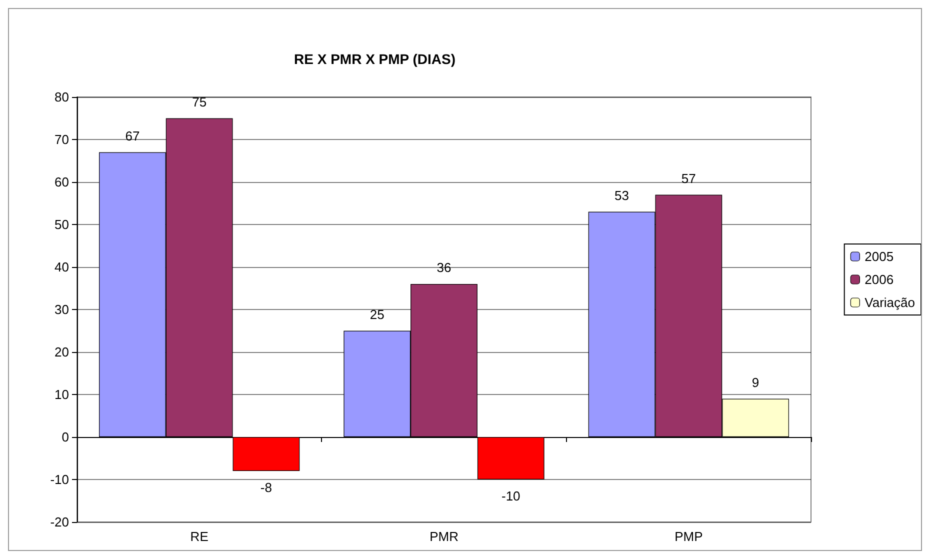  I want to click on y-tick-label: 80, so click(61, 97).